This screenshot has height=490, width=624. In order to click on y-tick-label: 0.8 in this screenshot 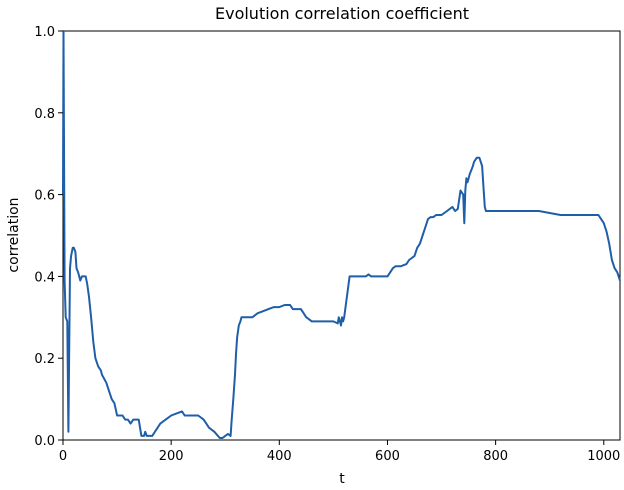, I will do `click(44, 114)`.